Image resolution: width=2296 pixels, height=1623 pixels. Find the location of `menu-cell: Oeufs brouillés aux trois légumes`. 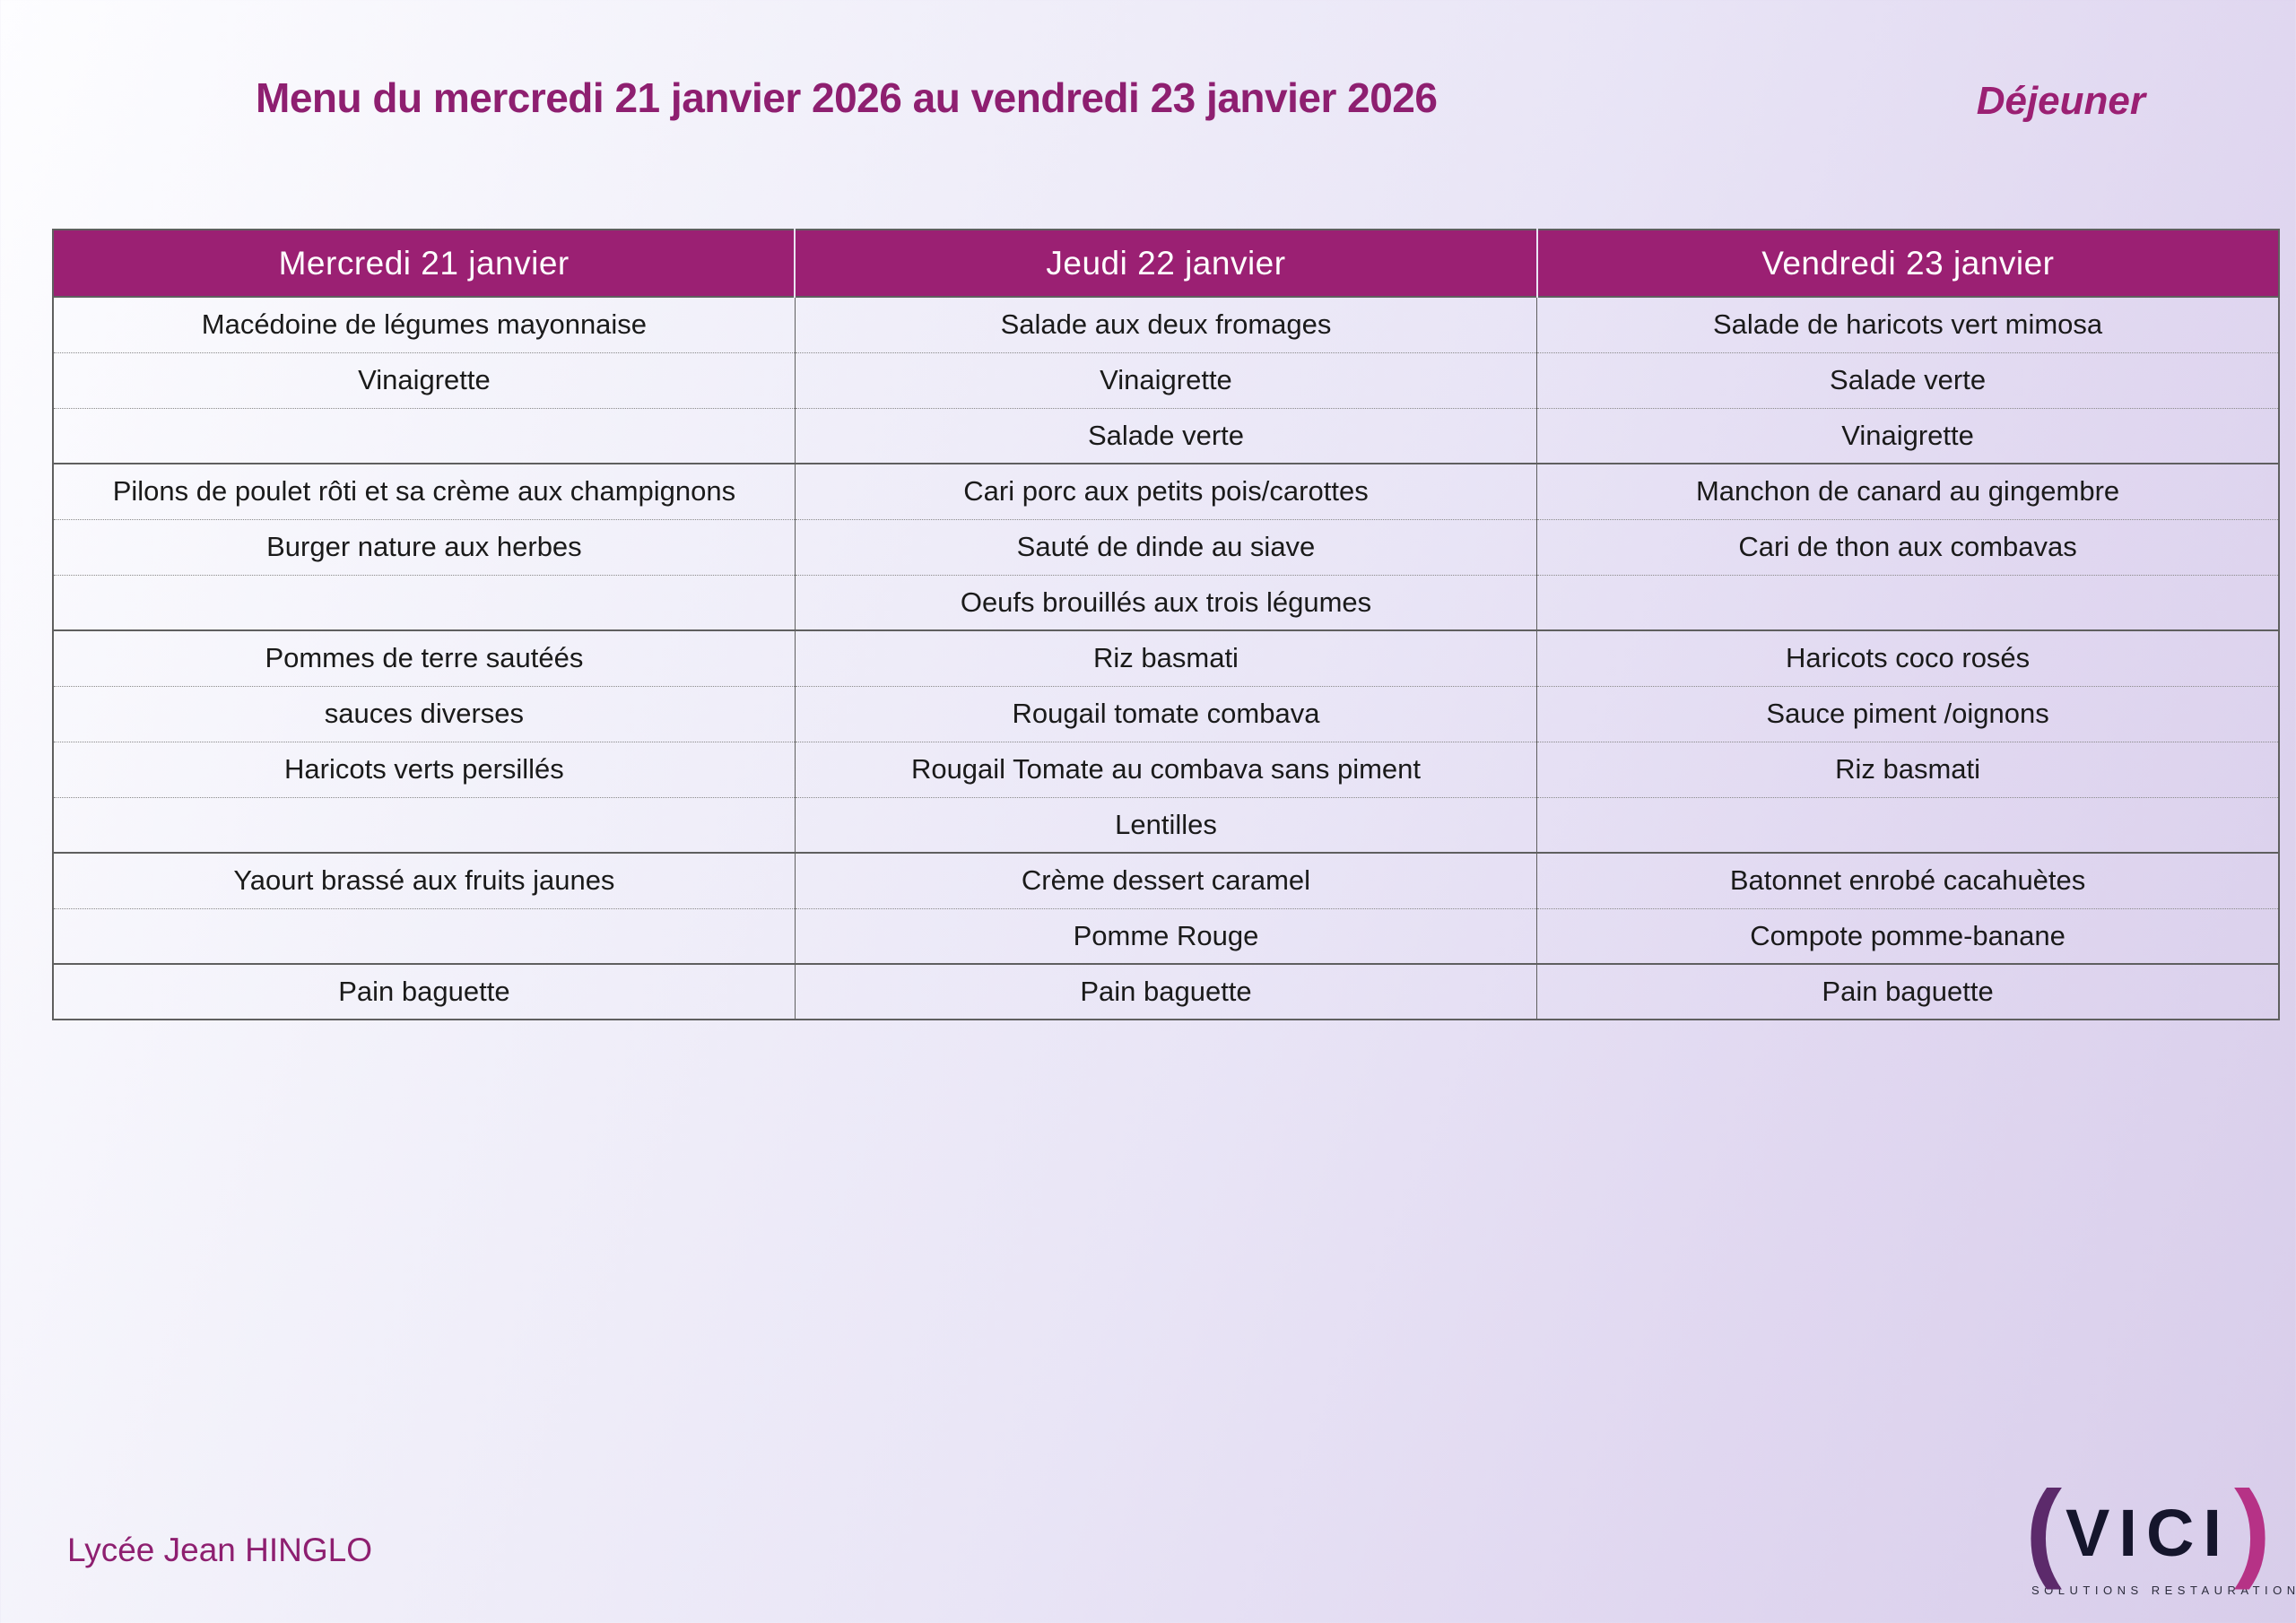

menu-cell: Oeufs brouillés aux trois légumes is located at coordinates (1165, 602).